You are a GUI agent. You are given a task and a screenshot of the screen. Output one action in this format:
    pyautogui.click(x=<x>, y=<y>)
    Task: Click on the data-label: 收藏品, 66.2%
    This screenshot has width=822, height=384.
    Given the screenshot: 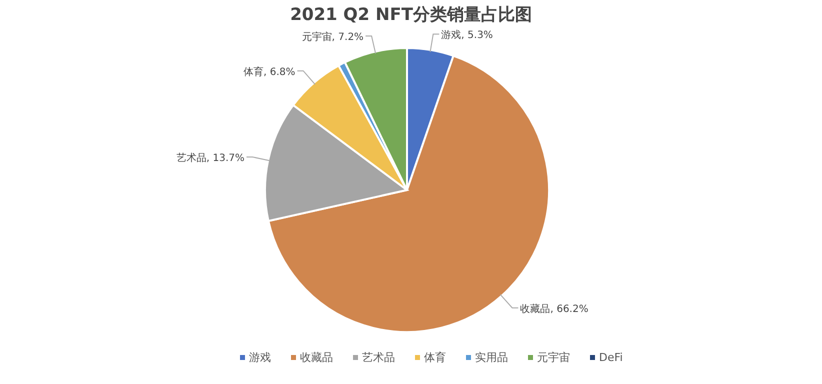 What is the action you would take?
    pyautogui.click(x=554, y=308)
    